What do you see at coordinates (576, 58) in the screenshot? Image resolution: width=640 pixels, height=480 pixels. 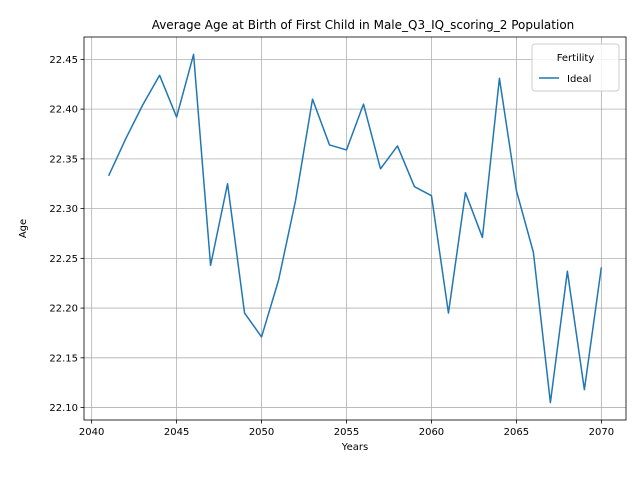 I see `legend-title: Fertility` at bounding box center [576, 58].